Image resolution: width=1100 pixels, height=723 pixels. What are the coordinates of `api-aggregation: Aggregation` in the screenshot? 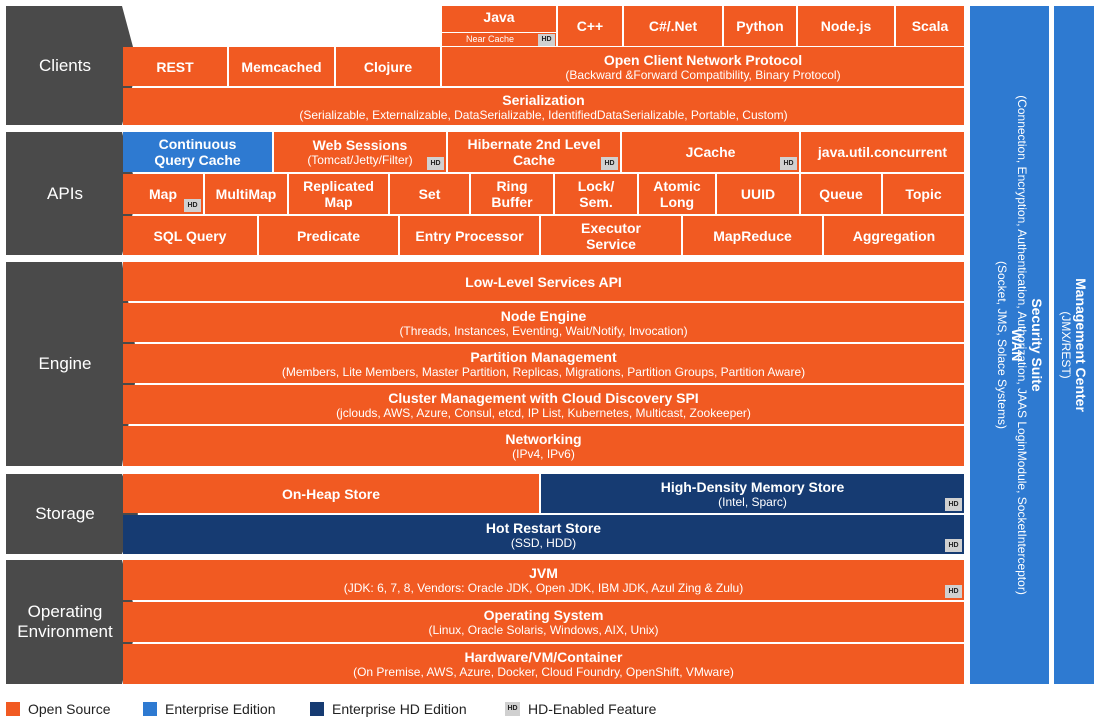 It's located at (894, 235).